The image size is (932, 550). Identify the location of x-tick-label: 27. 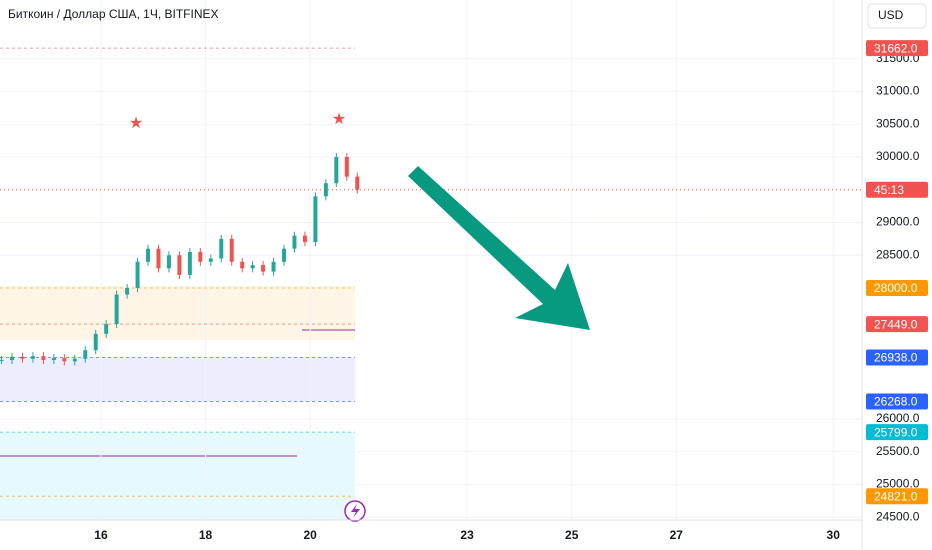
(677, 535).